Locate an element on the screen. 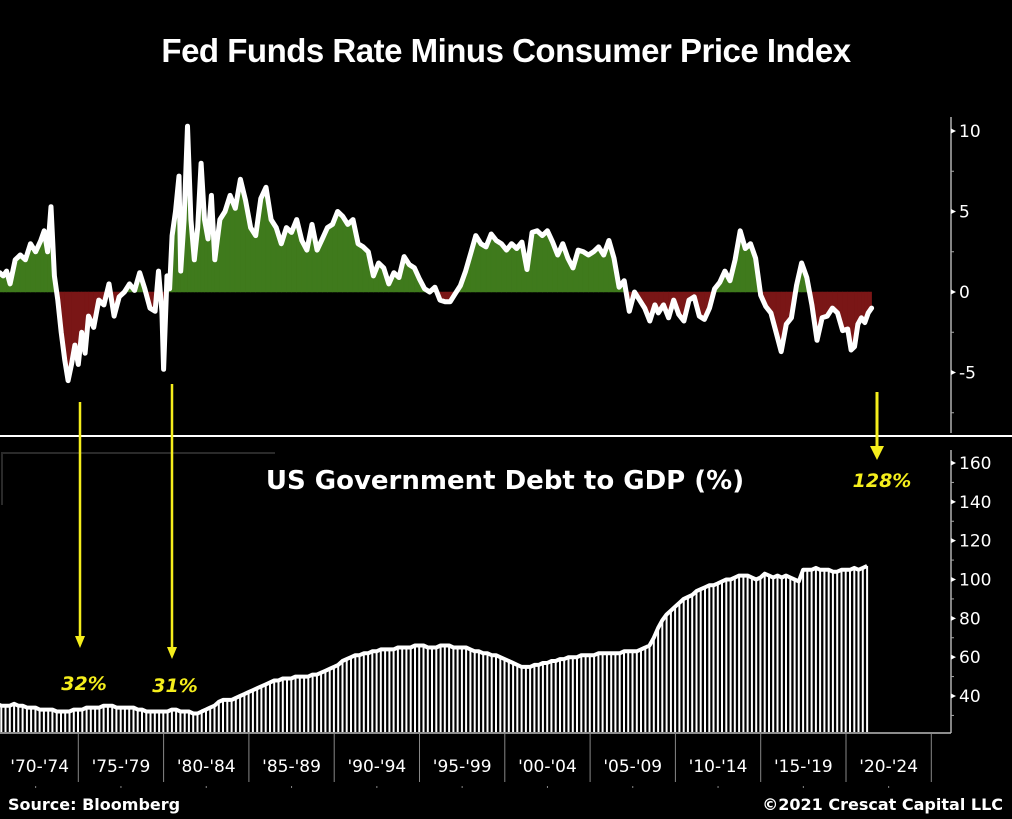  arrow-2021-head is located at coordinates (877, 453).